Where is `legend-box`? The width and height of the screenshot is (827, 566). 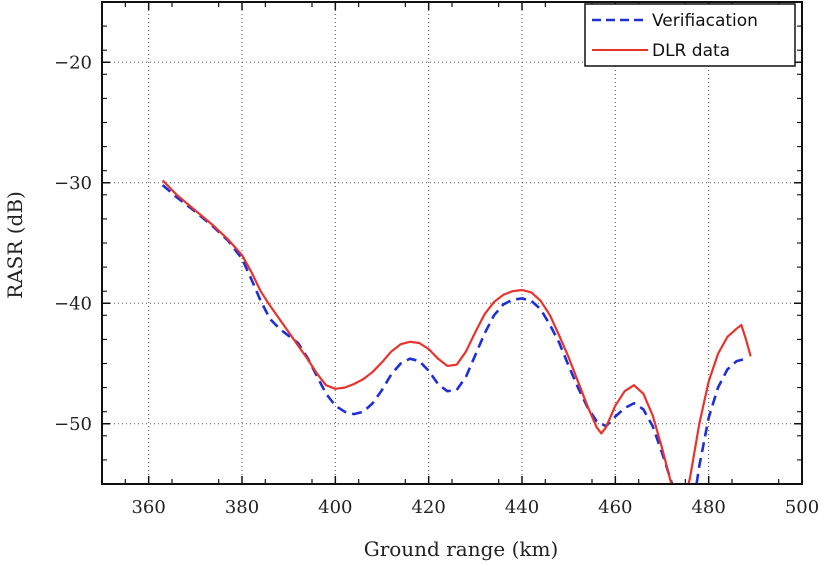
legend-box is located at coordinates (690, 35).